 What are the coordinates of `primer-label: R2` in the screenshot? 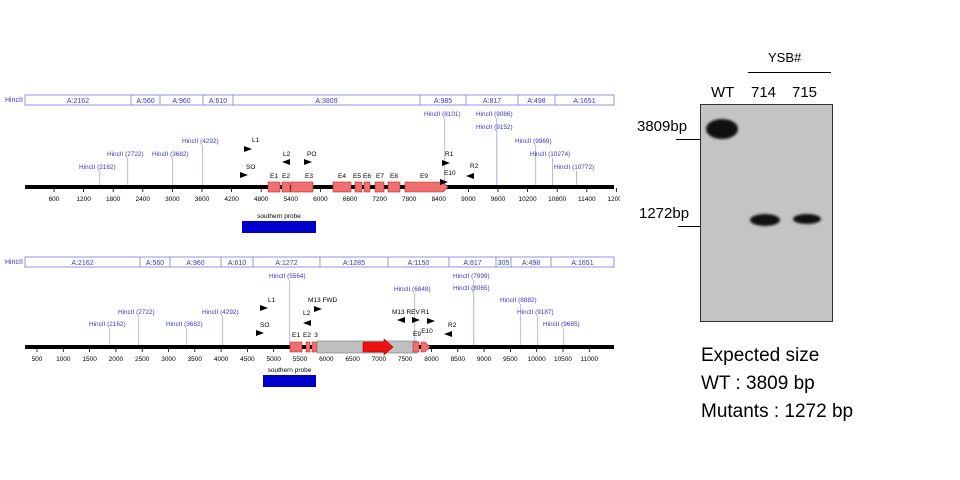 It's located at (474, 166).